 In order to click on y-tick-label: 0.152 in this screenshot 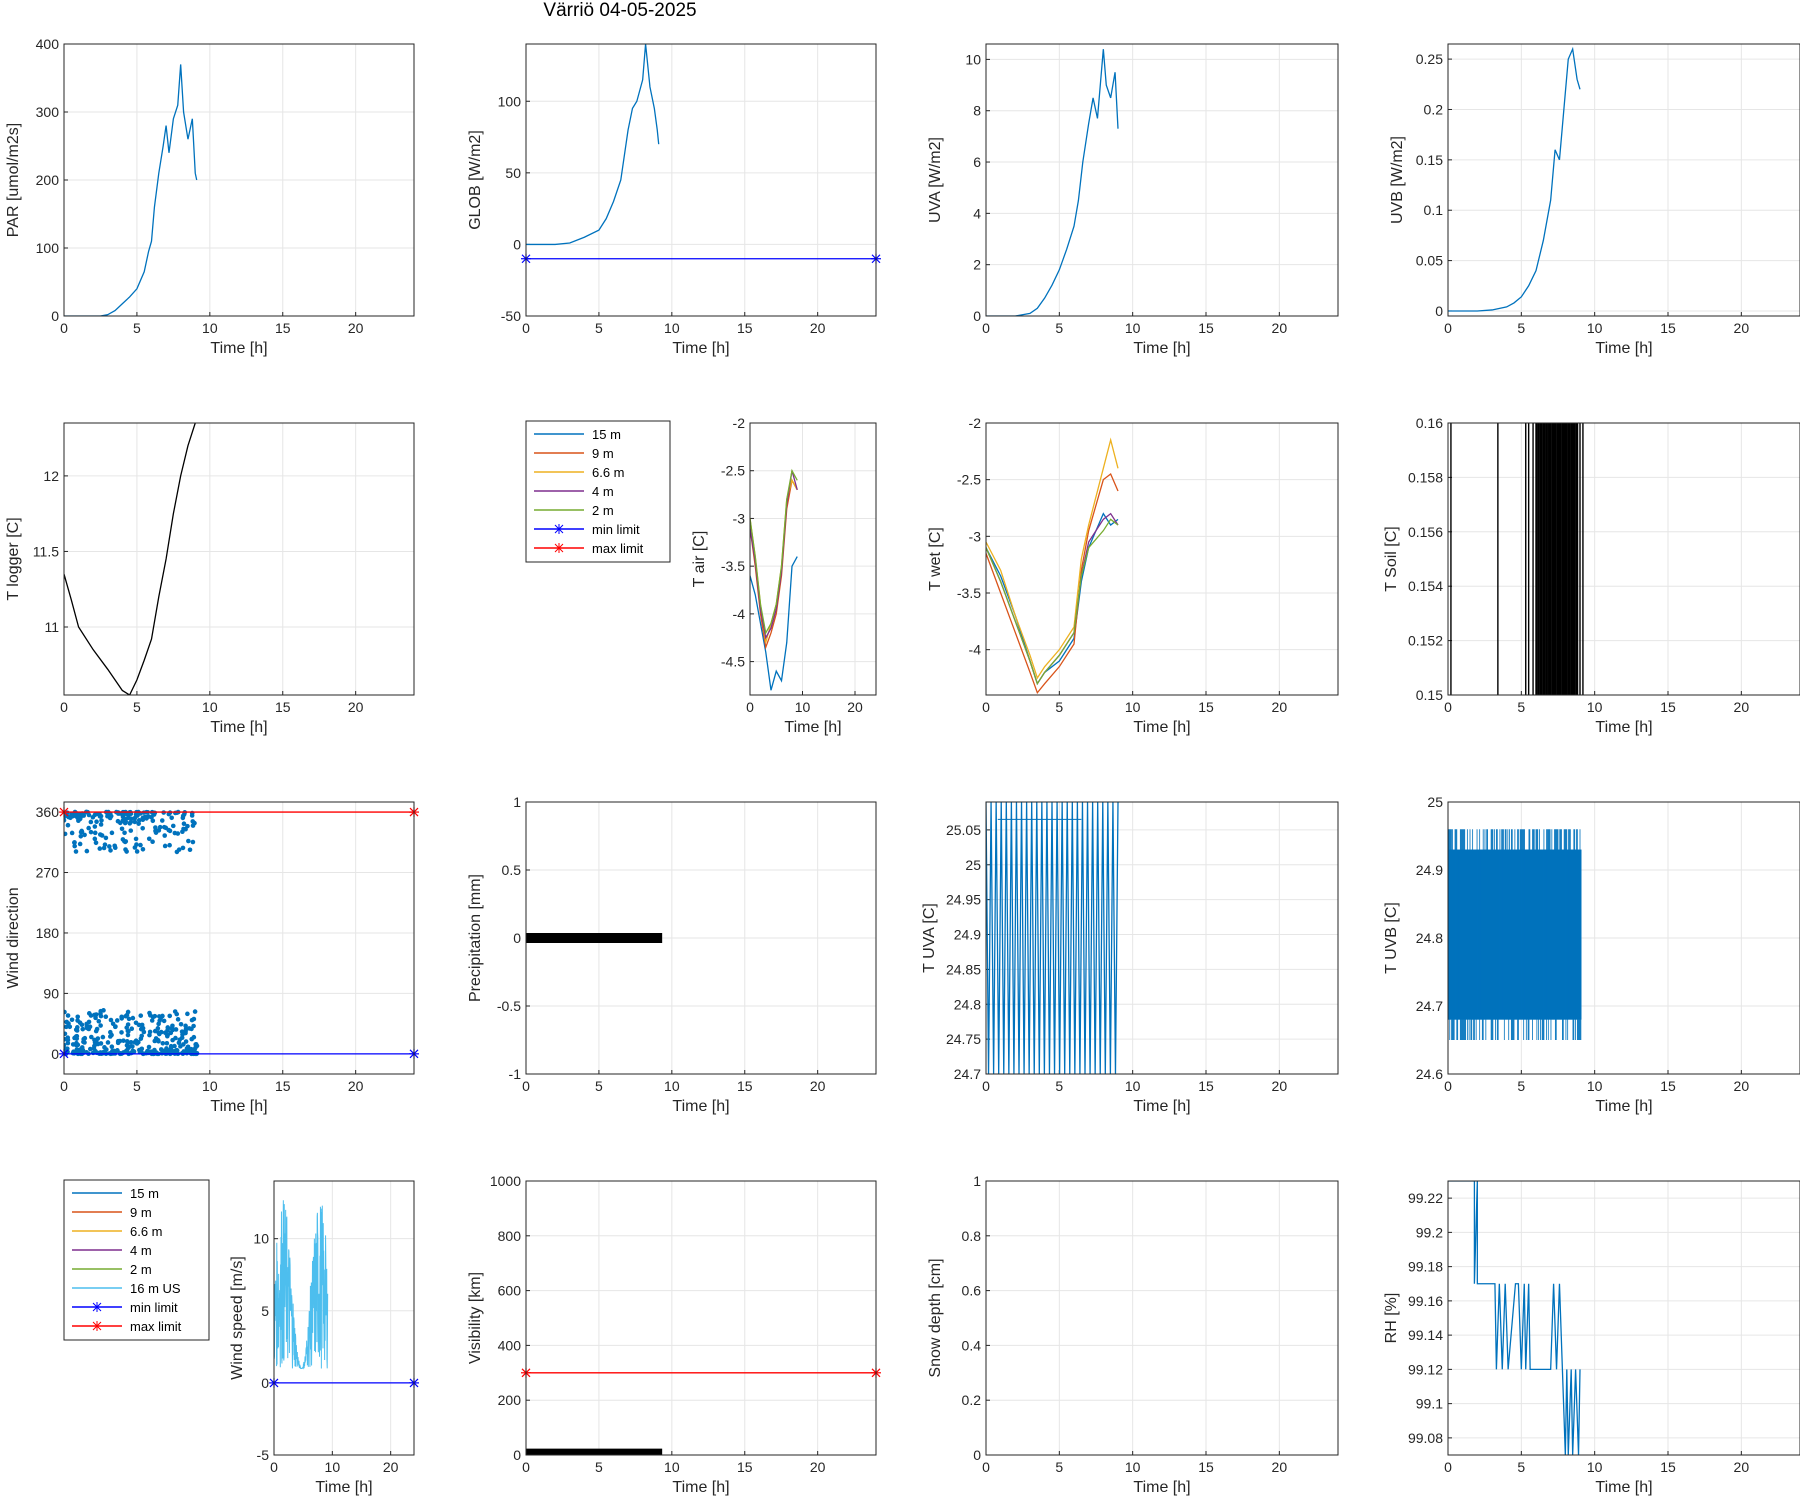, I will do `click(1425, 641)`.